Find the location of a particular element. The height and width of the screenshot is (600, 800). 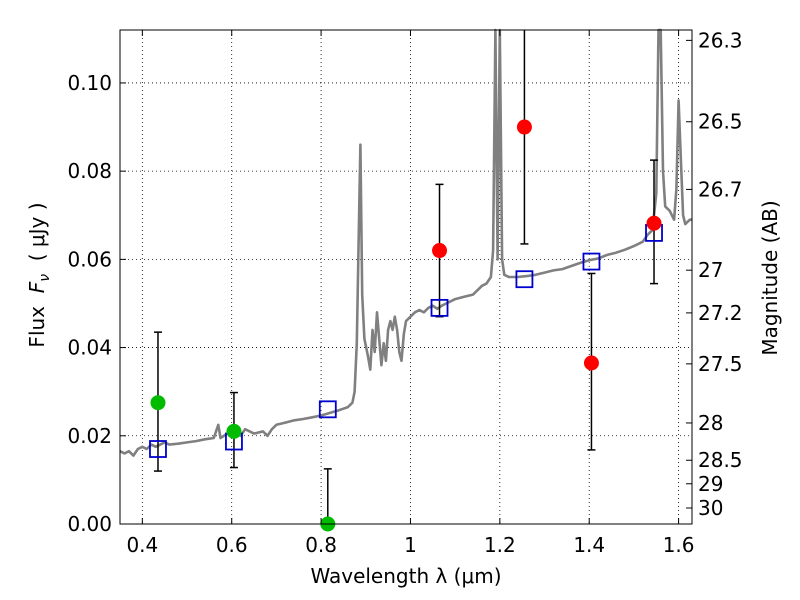

y-axis-title-symbol: F is located at coordinates (37, 287).